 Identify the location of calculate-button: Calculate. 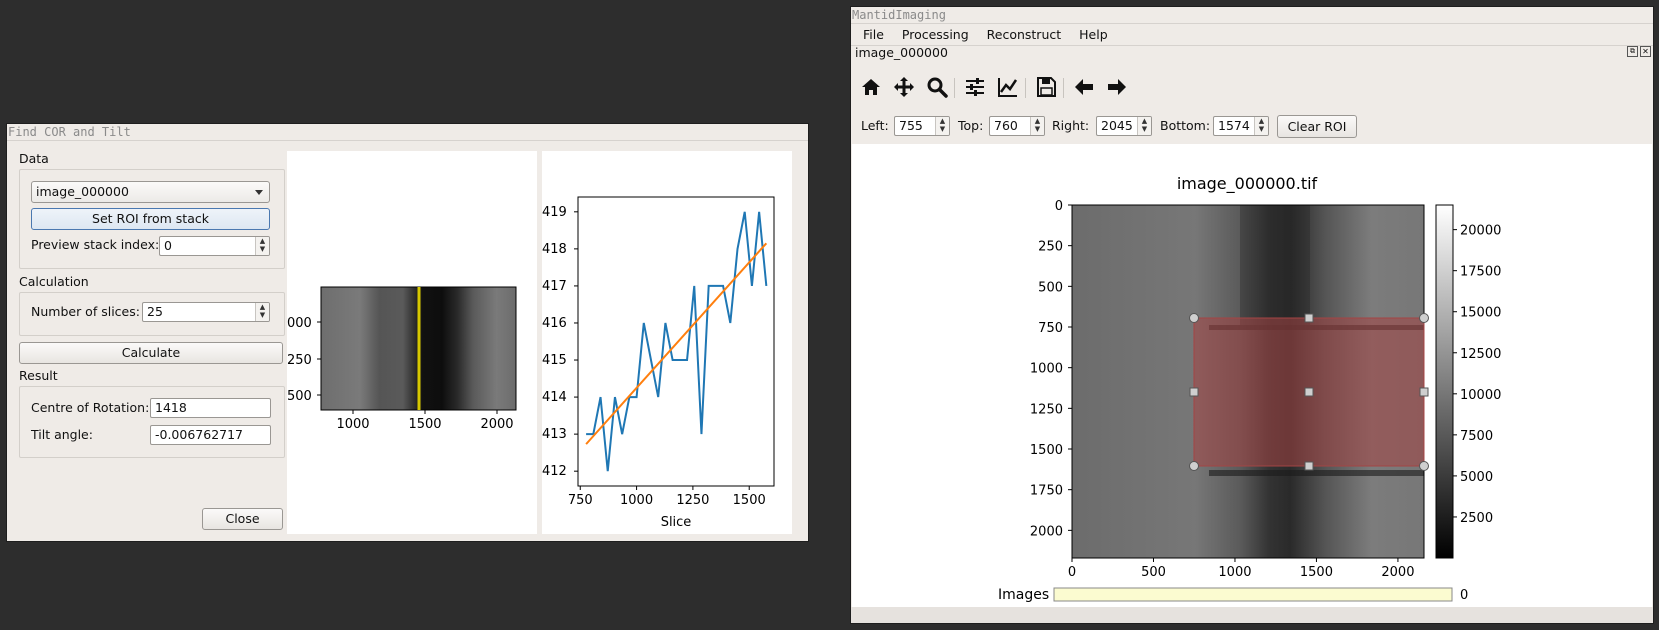
(151, 353).